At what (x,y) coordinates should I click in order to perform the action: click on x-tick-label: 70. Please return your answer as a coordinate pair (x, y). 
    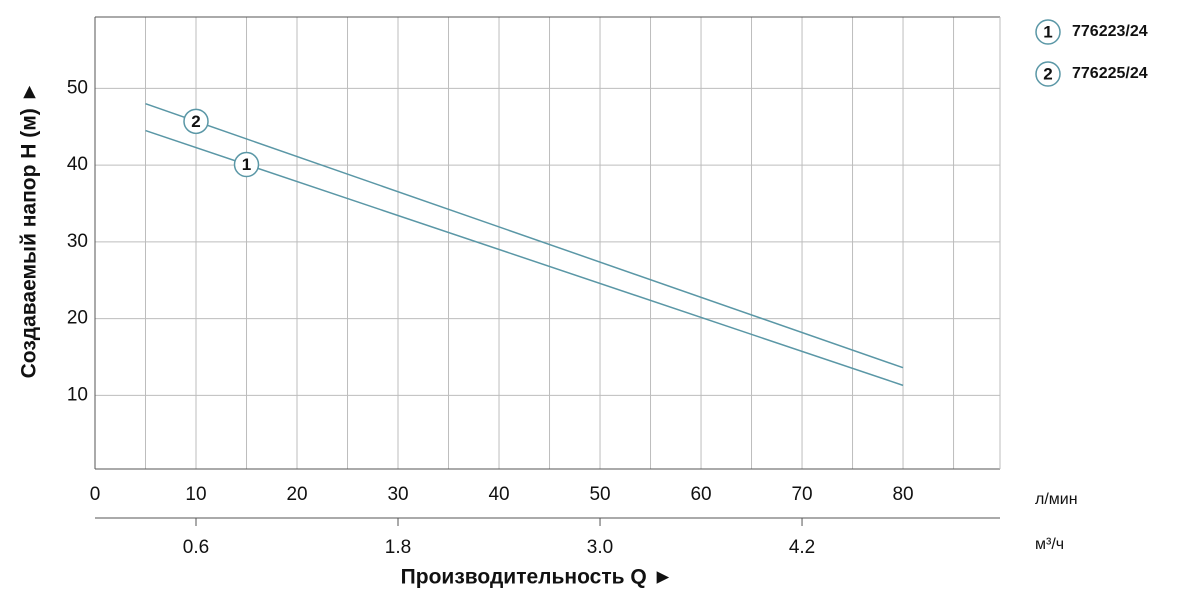
    Looking at the image, I should click on (801, 494).